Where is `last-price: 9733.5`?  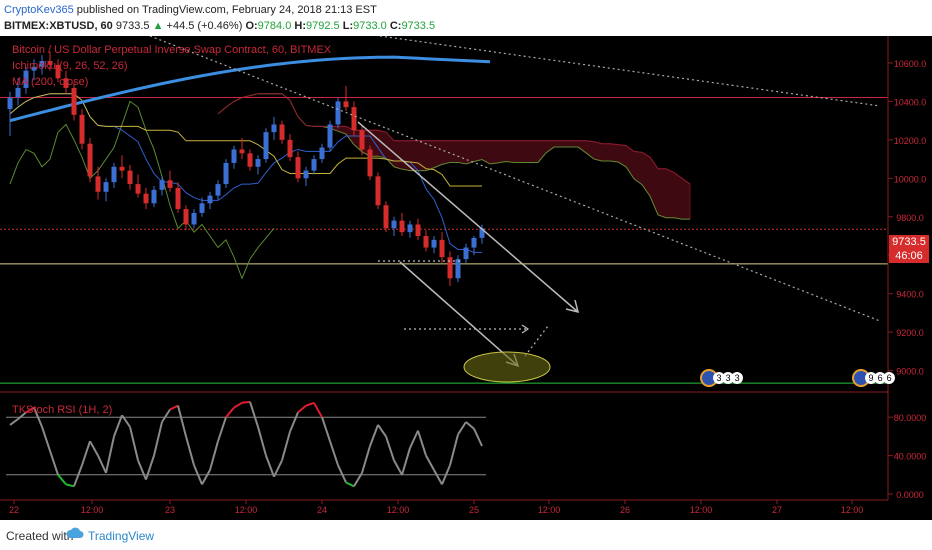 last-price: 9733.5 is located at coordinates (132, 26).